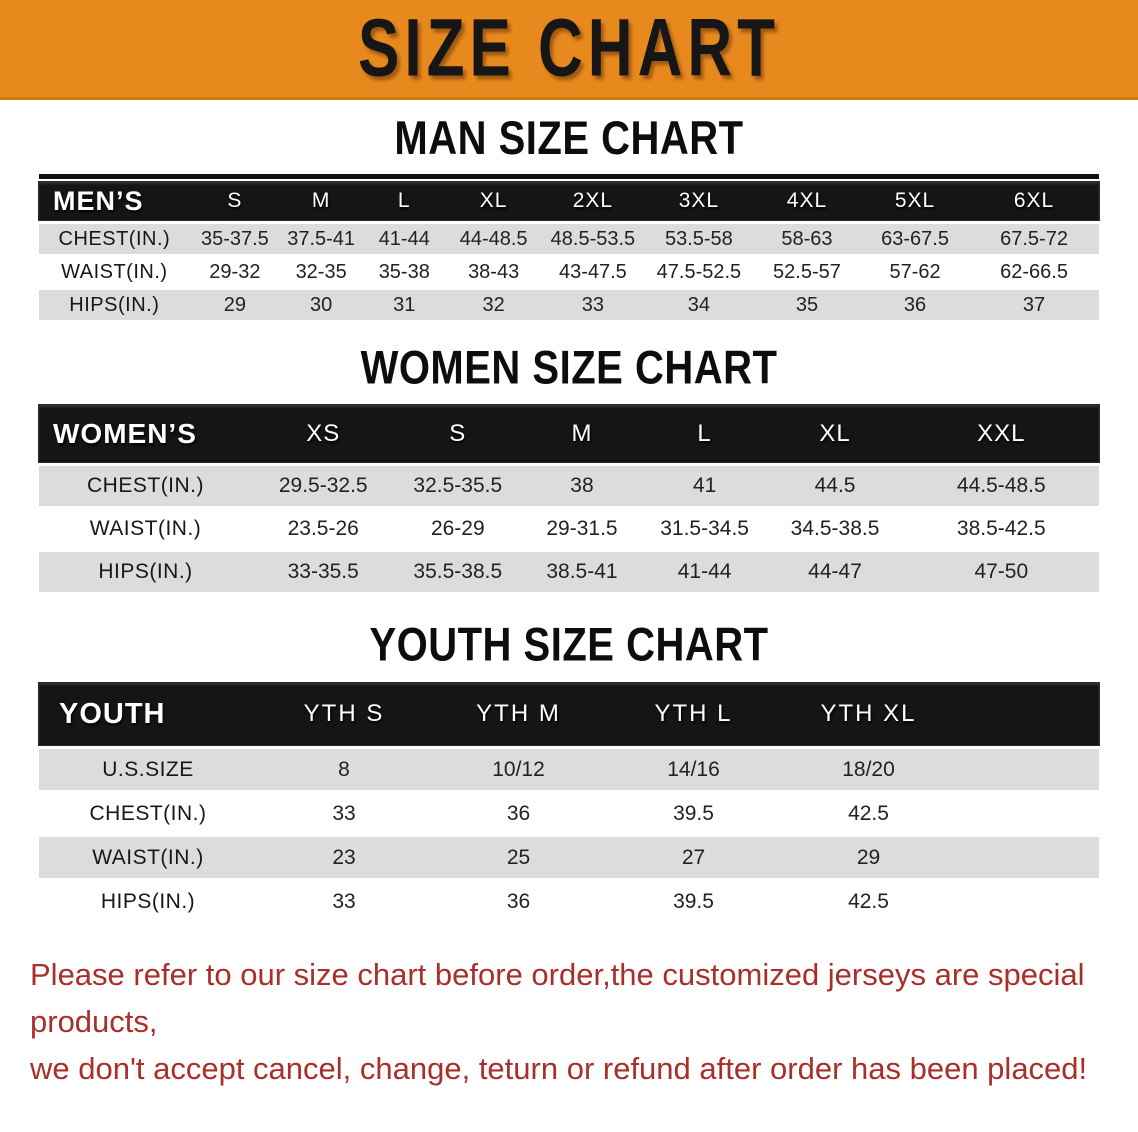 This screenshot has height=1132, width=1138. I want to click on youth-table-header-row: YOUTH YTH S YTH M YTH L YTH XL, so click(569, 714).